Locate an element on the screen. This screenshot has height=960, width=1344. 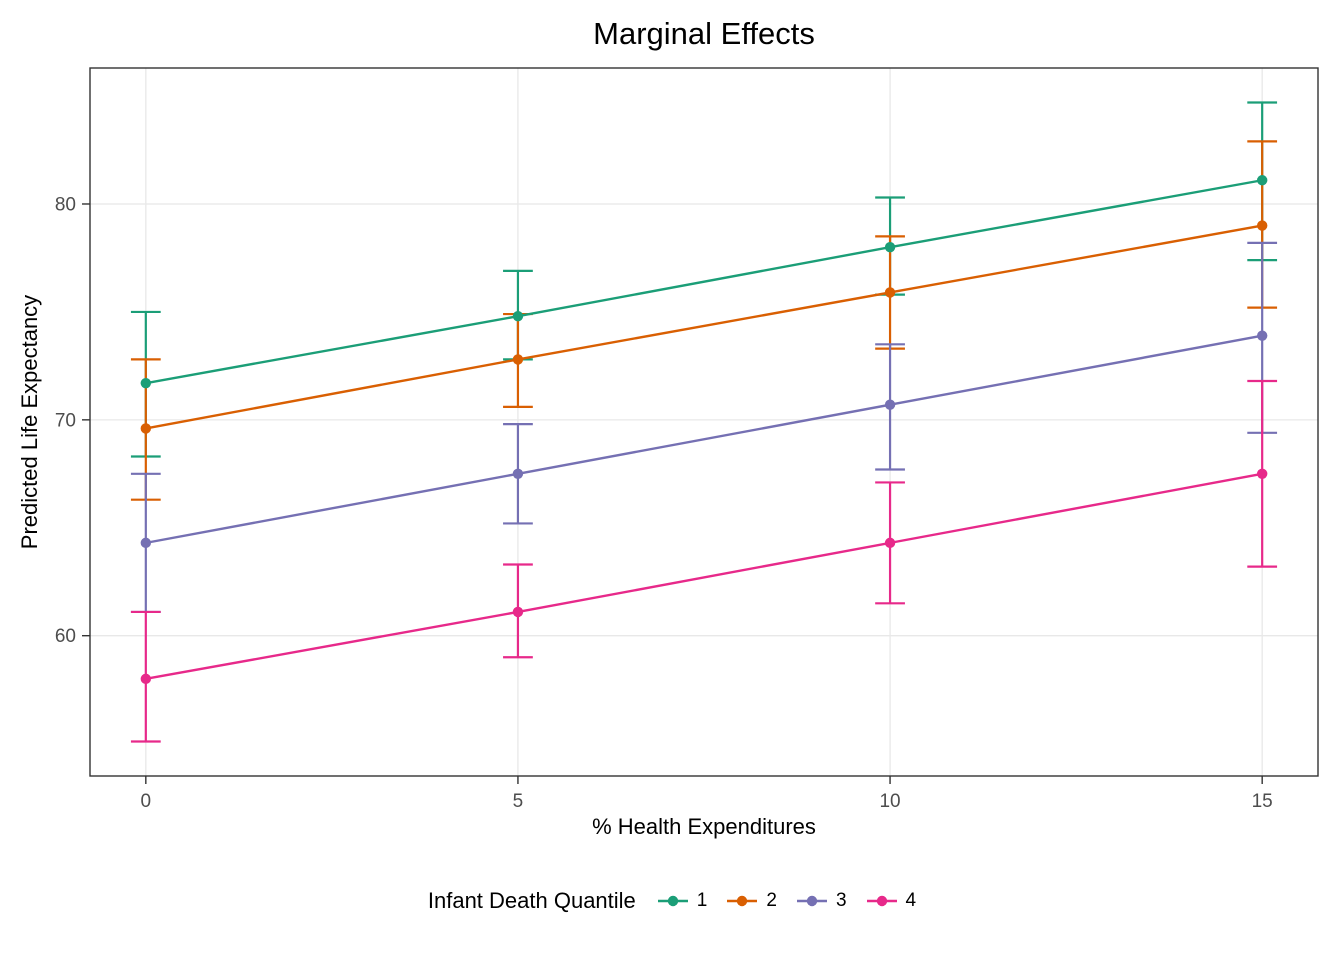
legend-items: 1 2 3 4 is located at coordinates (786, 901).